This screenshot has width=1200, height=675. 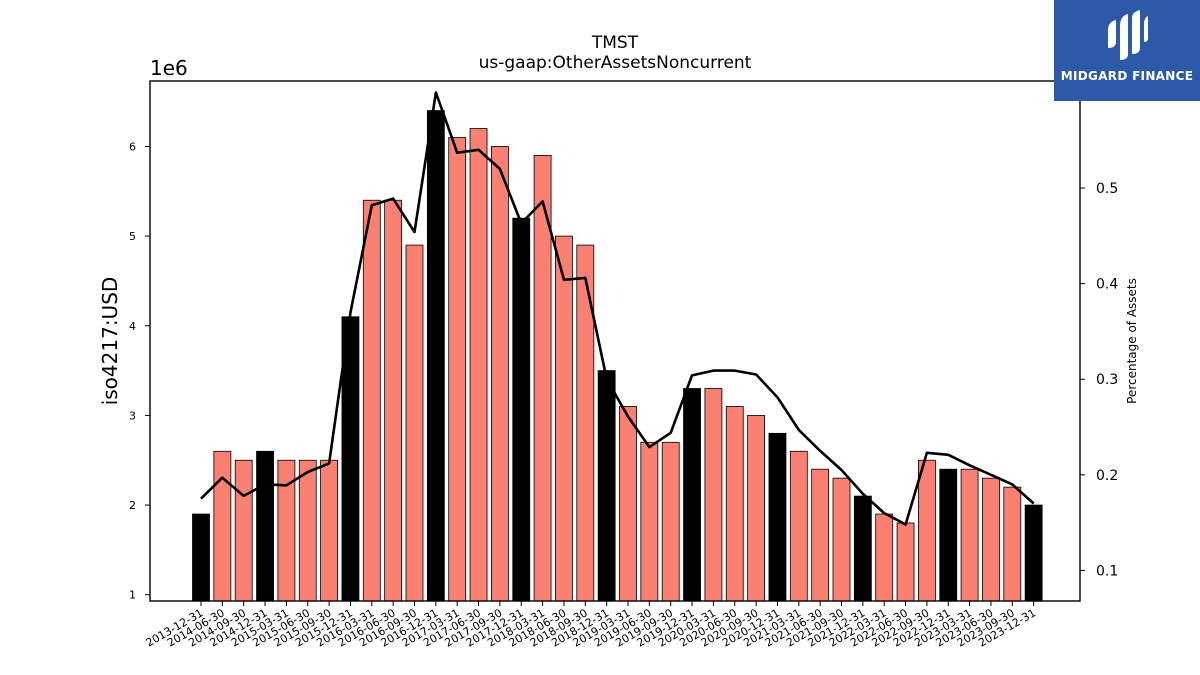 What do you see at coordinates (110, 341) in the screenshot?
I see `y-axis-label: iso4217:USD` at bounding box center [110, 341].